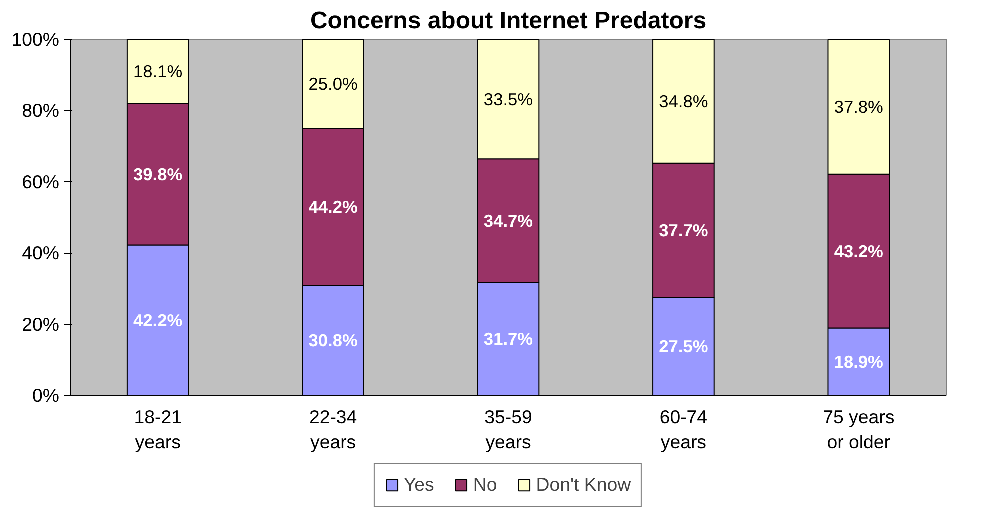 The image size is (984, 523). What do you see at coordinates (859, 251) in the screenshot?
I see `data-label: 43.2%` at bounding box center [859, 251].